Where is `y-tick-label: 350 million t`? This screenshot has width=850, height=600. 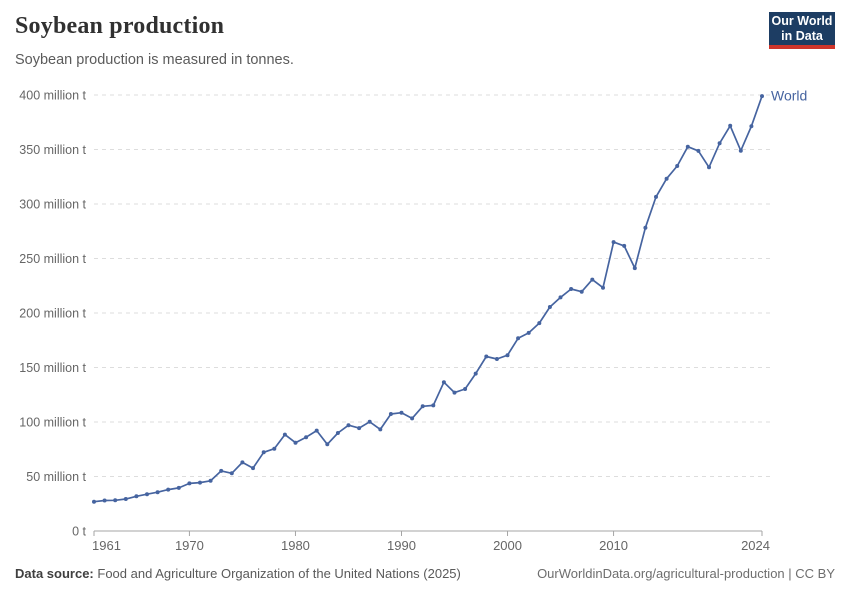 y-tick-label: 350 million t is located at coordinates (52, 150).